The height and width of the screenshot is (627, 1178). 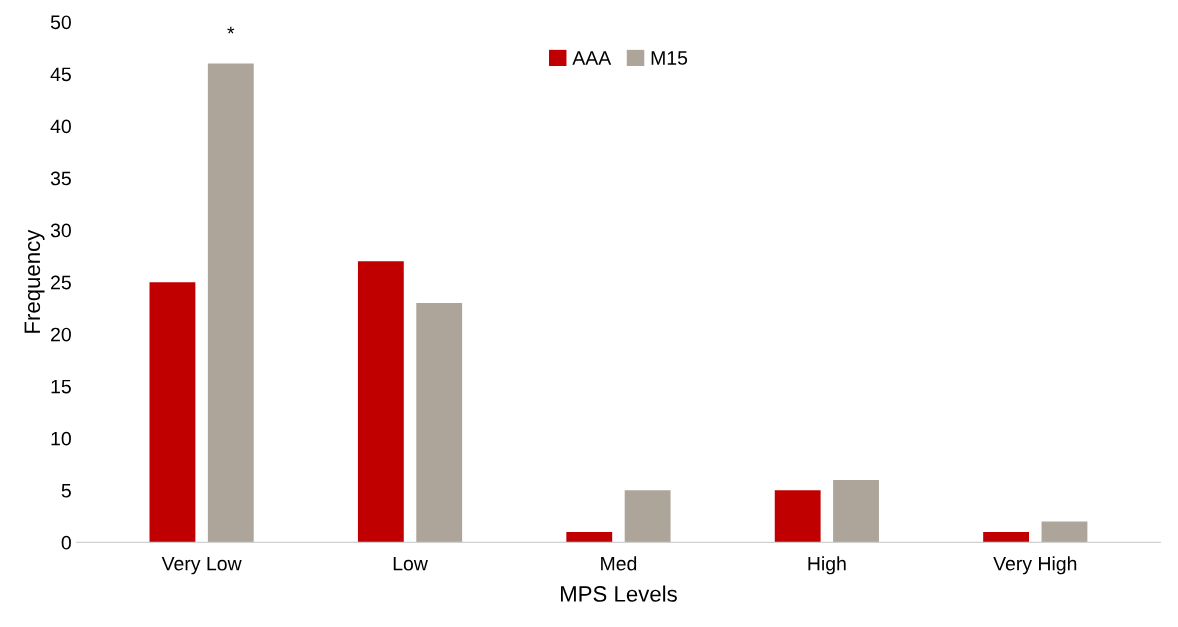 I want to click on x-tick-label: Very High, so click(x=1035, y=565).